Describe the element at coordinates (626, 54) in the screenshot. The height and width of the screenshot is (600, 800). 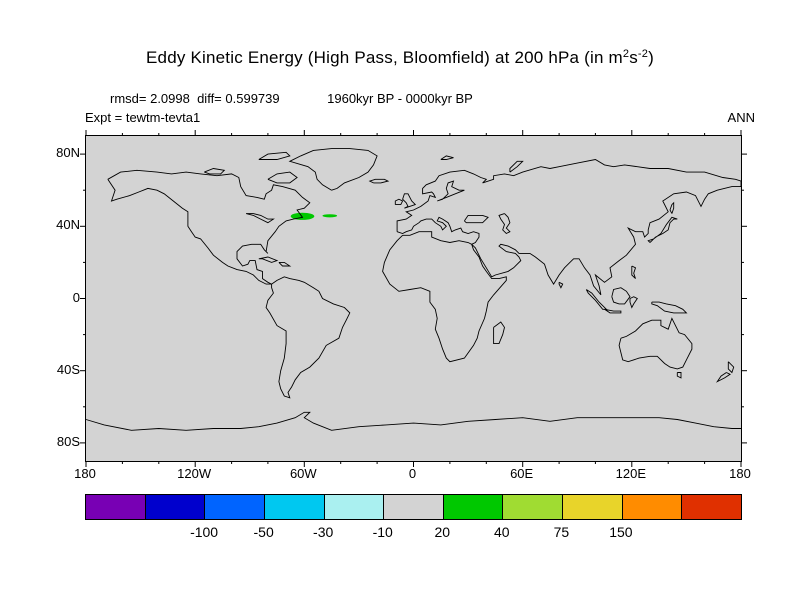
I see `title-superscript: 2` at that location.